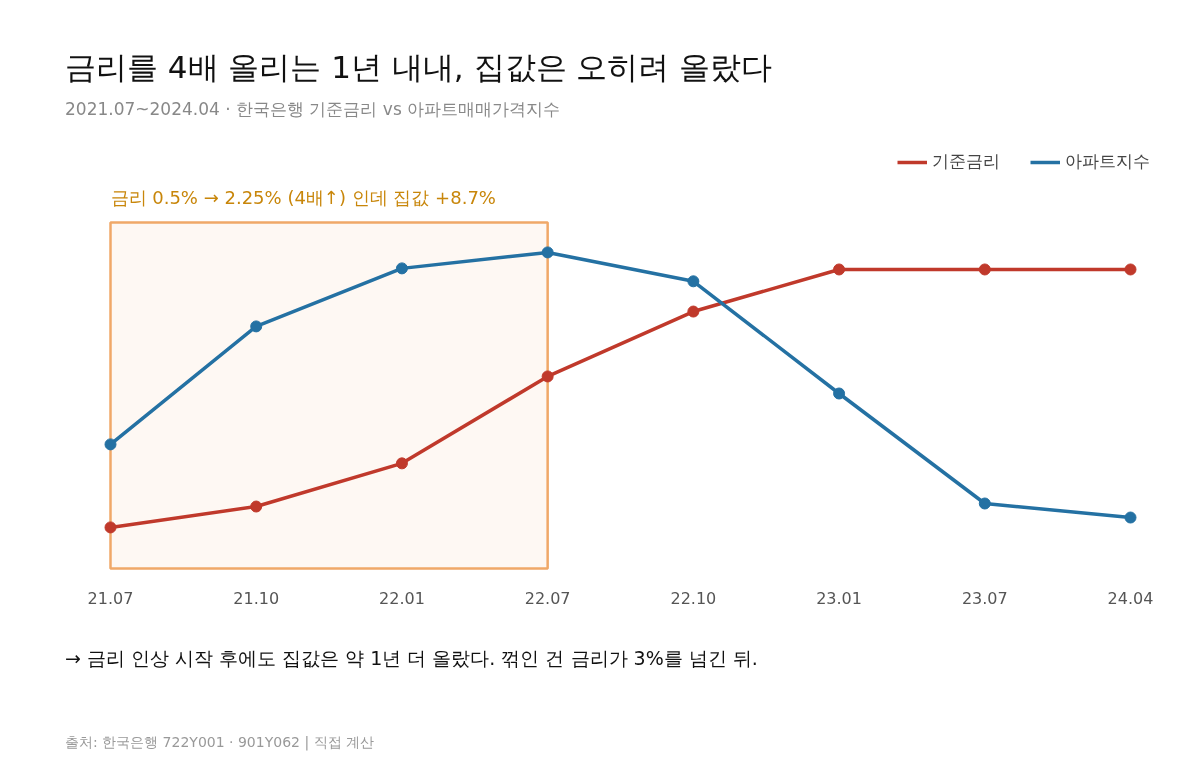  What do you see at coordinates (303, 198) in the screenshot?
I see `band-label: 금리 0.5% → 2.25% (4배↑) 인데 집값 +8.7%` at bounding box center [303, 198].